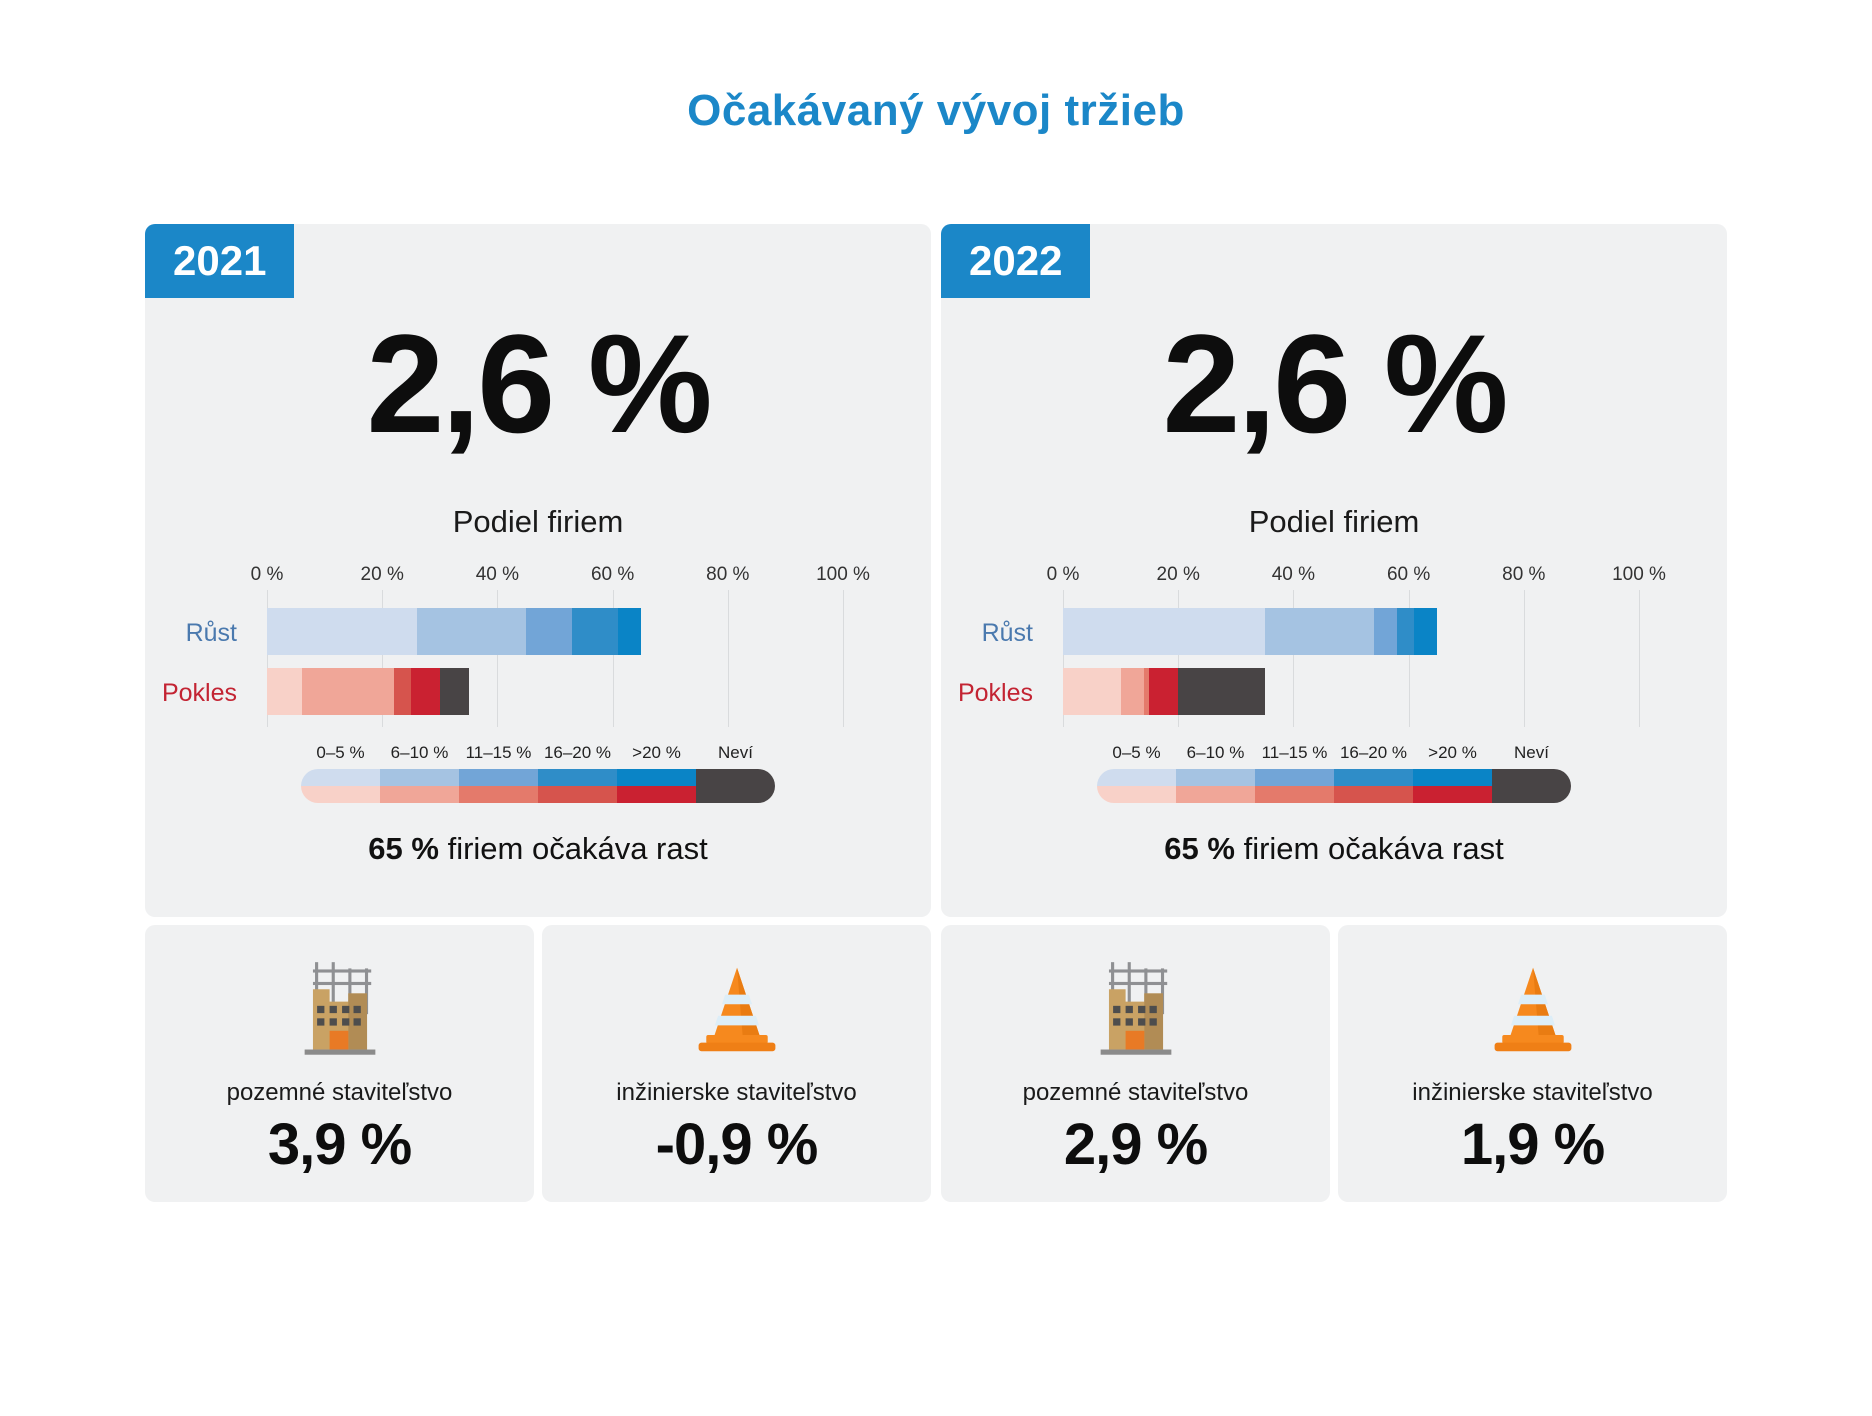  Describe the element at coordinates (1408, 574) in the screenshot. I see `x-tick-label: 60 %` at that location.